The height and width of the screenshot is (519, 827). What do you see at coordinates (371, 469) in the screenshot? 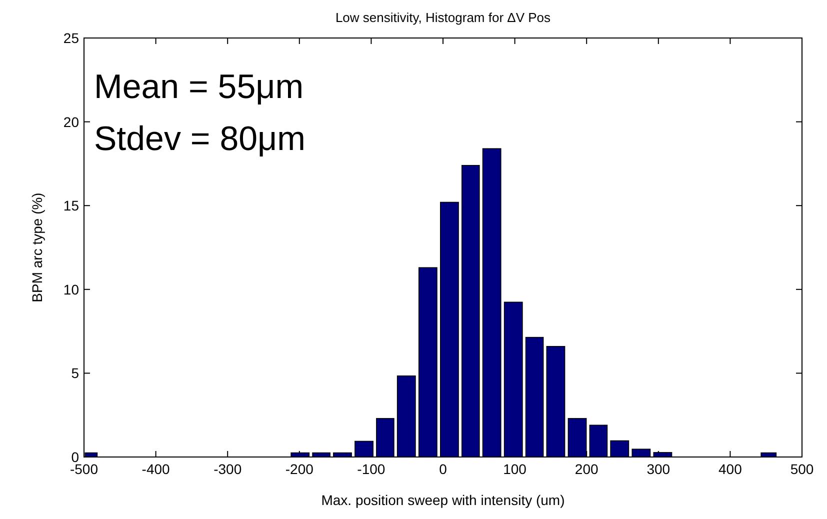
I see `x-tick-label: -100` at bounding box center [371, 469].